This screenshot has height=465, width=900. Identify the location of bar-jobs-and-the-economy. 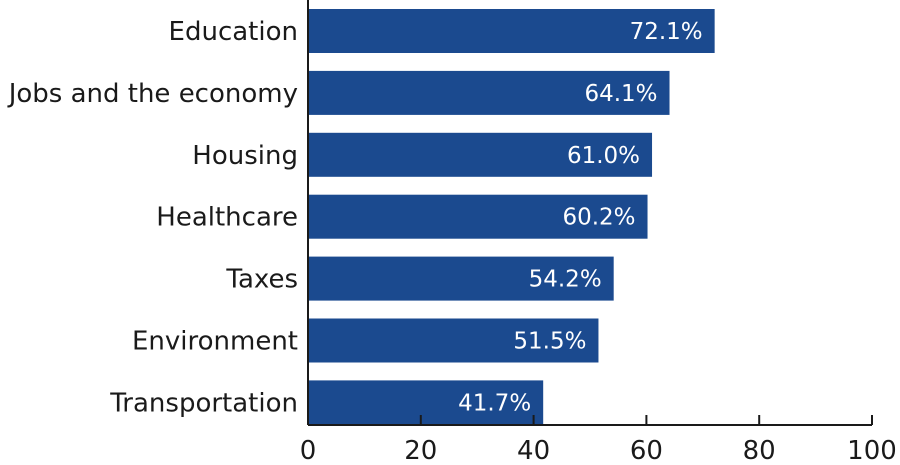
(489, 92).